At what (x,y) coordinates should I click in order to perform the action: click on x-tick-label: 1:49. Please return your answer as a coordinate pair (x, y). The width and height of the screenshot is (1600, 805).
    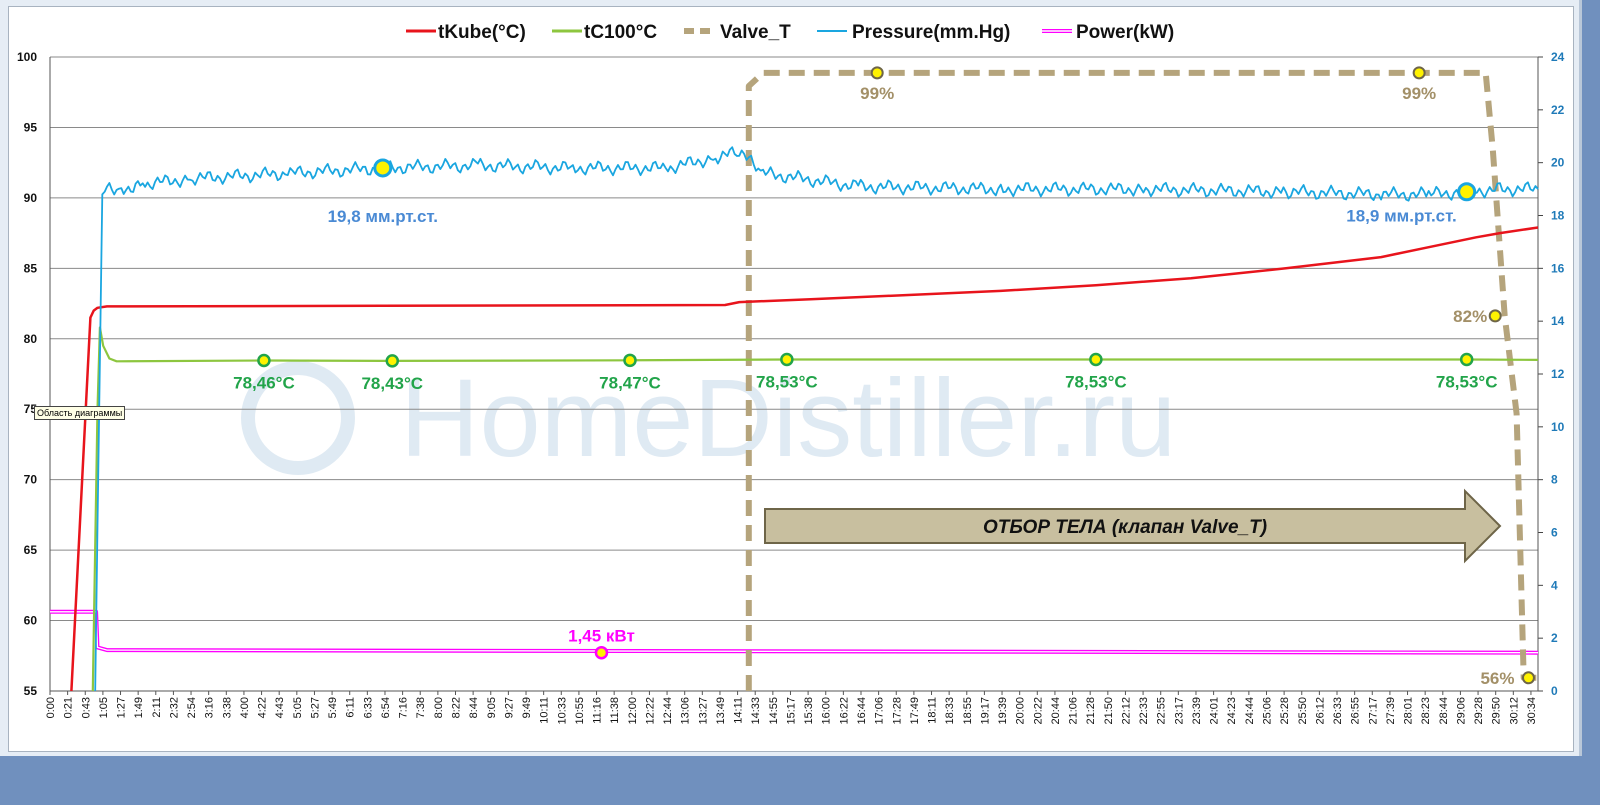
    Looking at the image, I should click on (139, 707).